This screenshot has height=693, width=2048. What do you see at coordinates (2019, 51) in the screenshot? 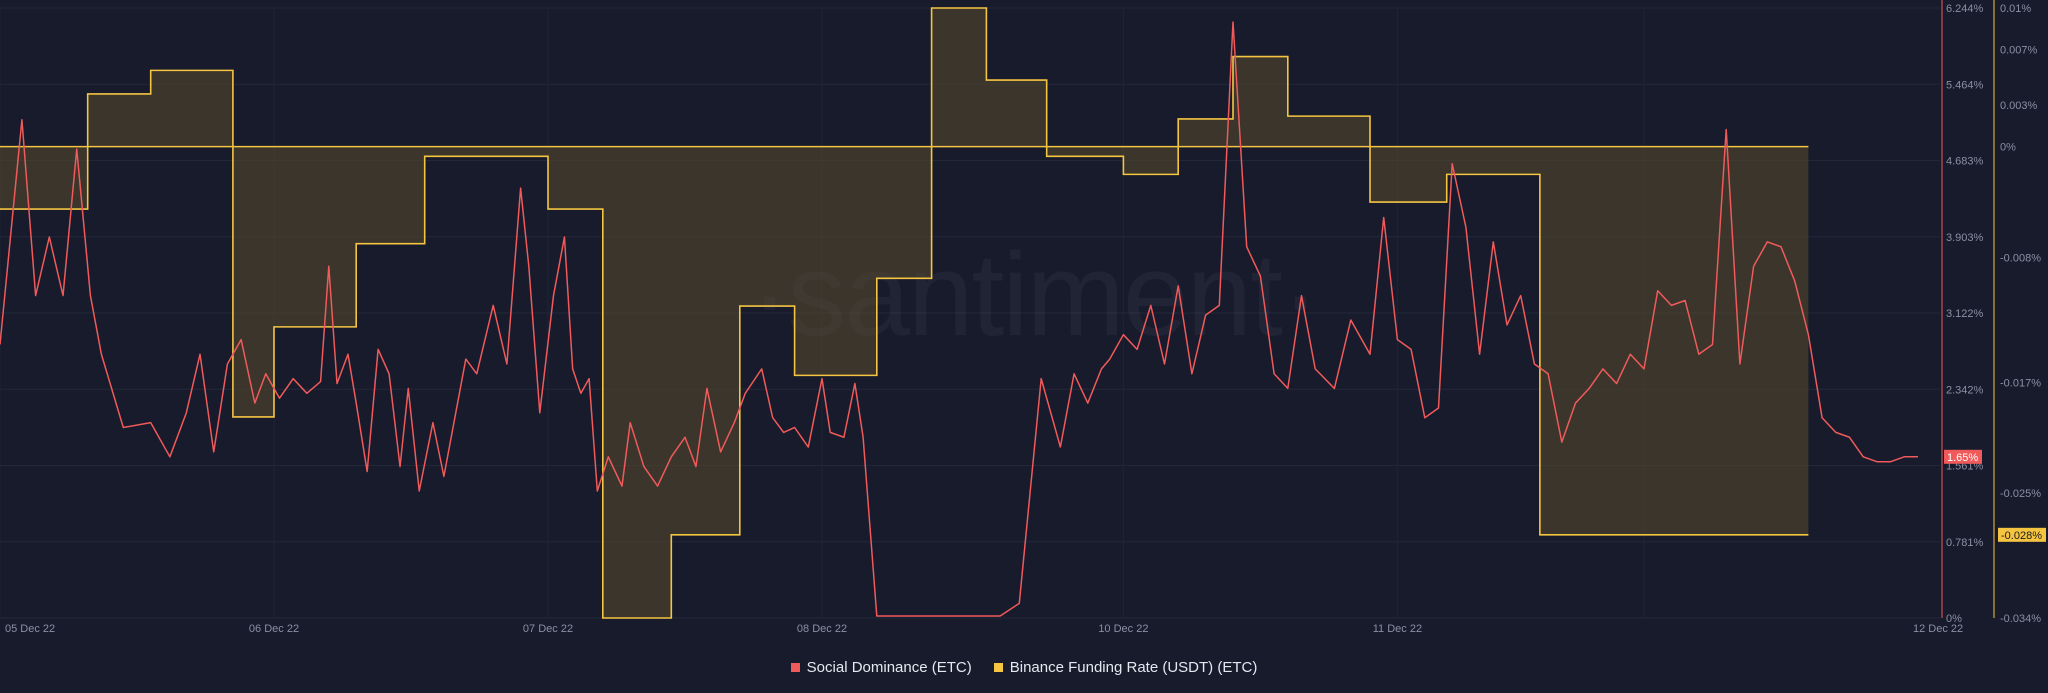
I see `y-tick-label-funding-rate: 0.007%` at bounding box center [2019, 51].